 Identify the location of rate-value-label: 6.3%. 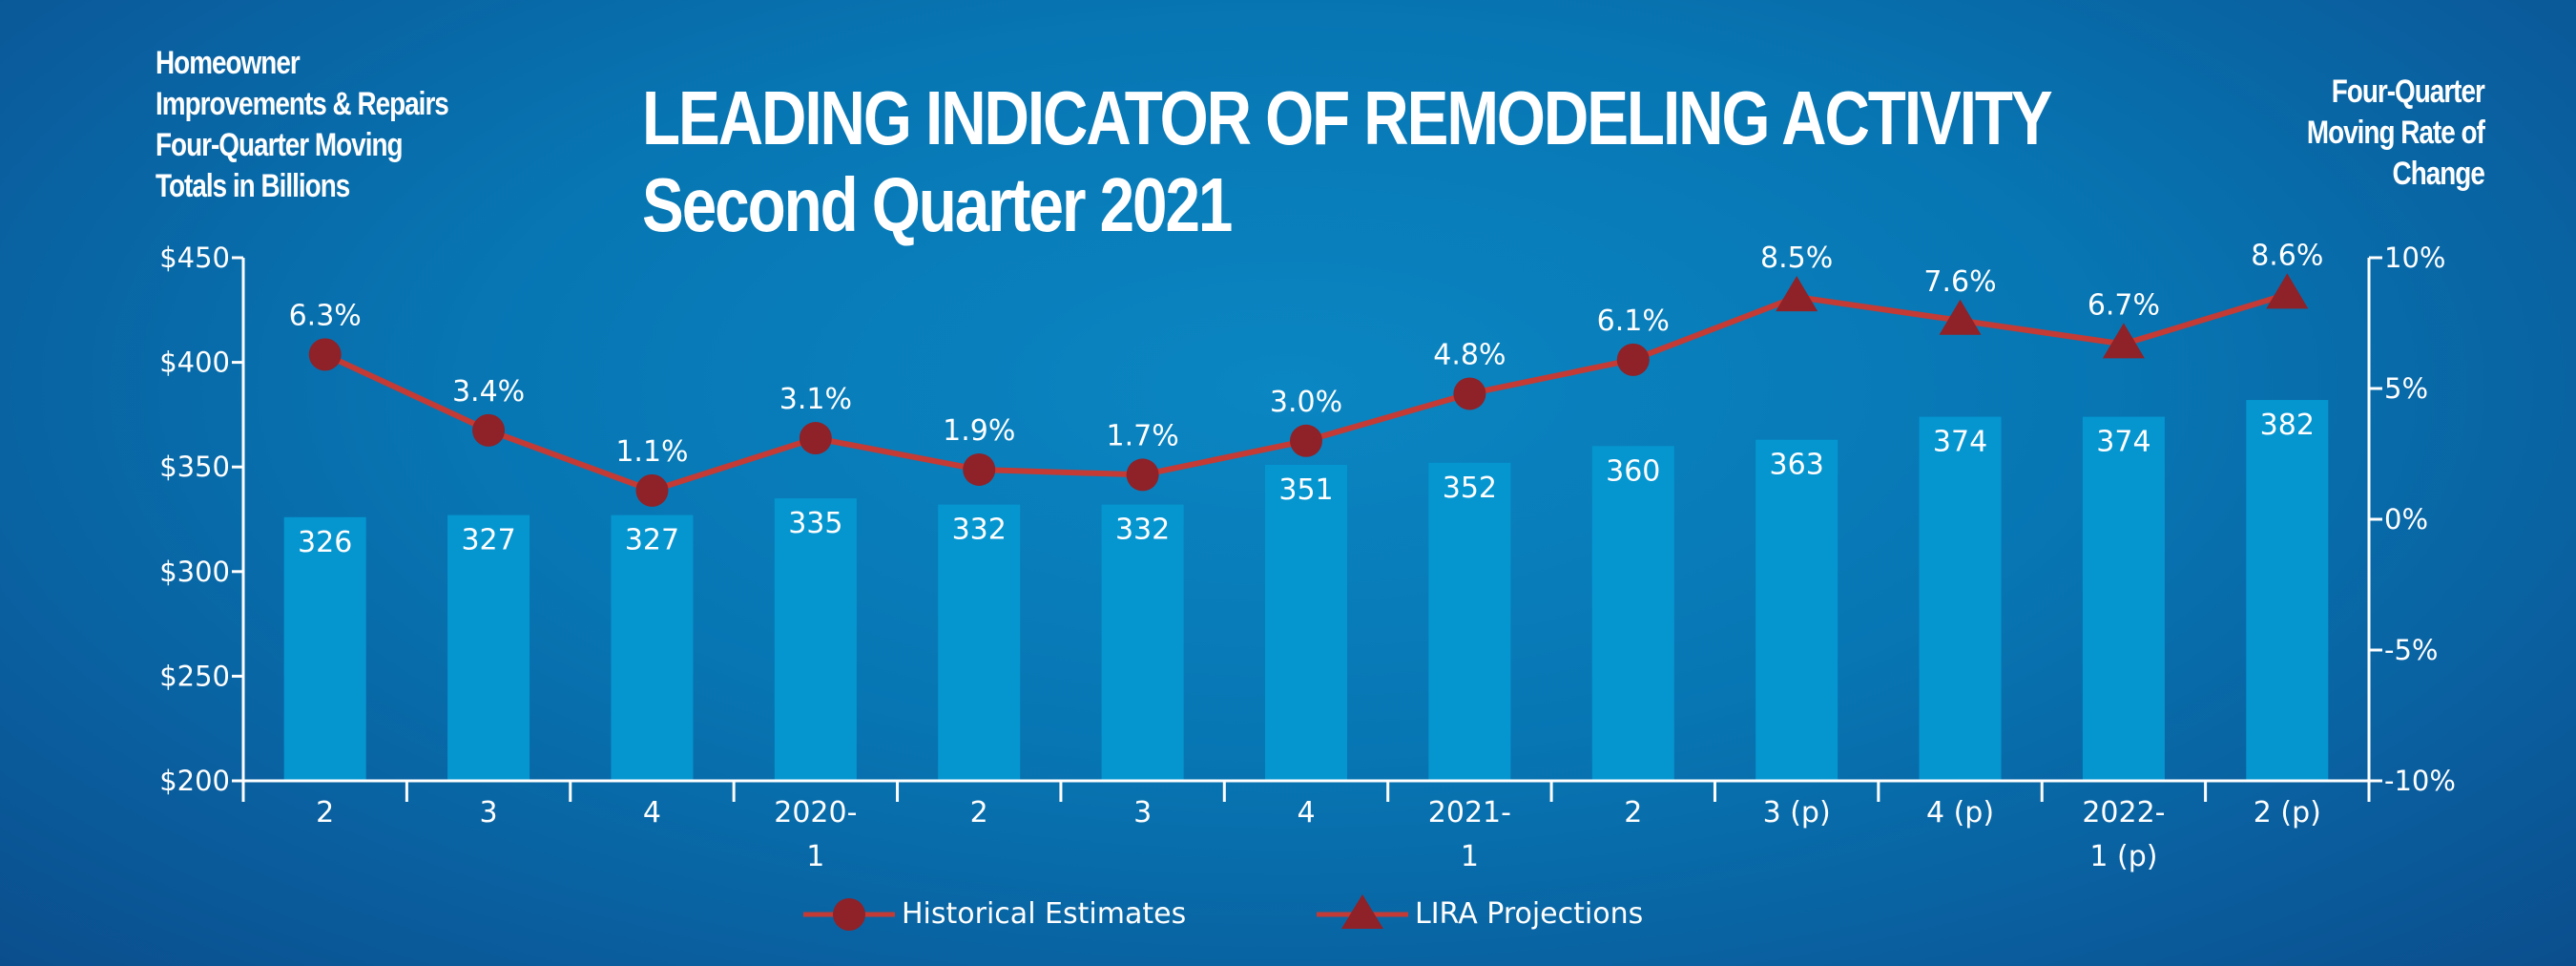
(325, 315).